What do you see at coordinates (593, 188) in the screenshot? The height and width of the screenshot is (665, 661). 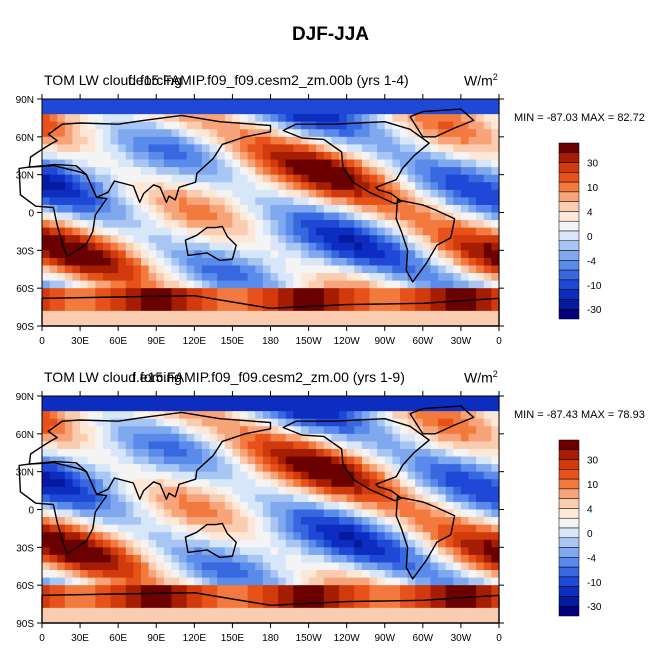 I see `colorbar-label: 10` at bounding box center [593, 188].